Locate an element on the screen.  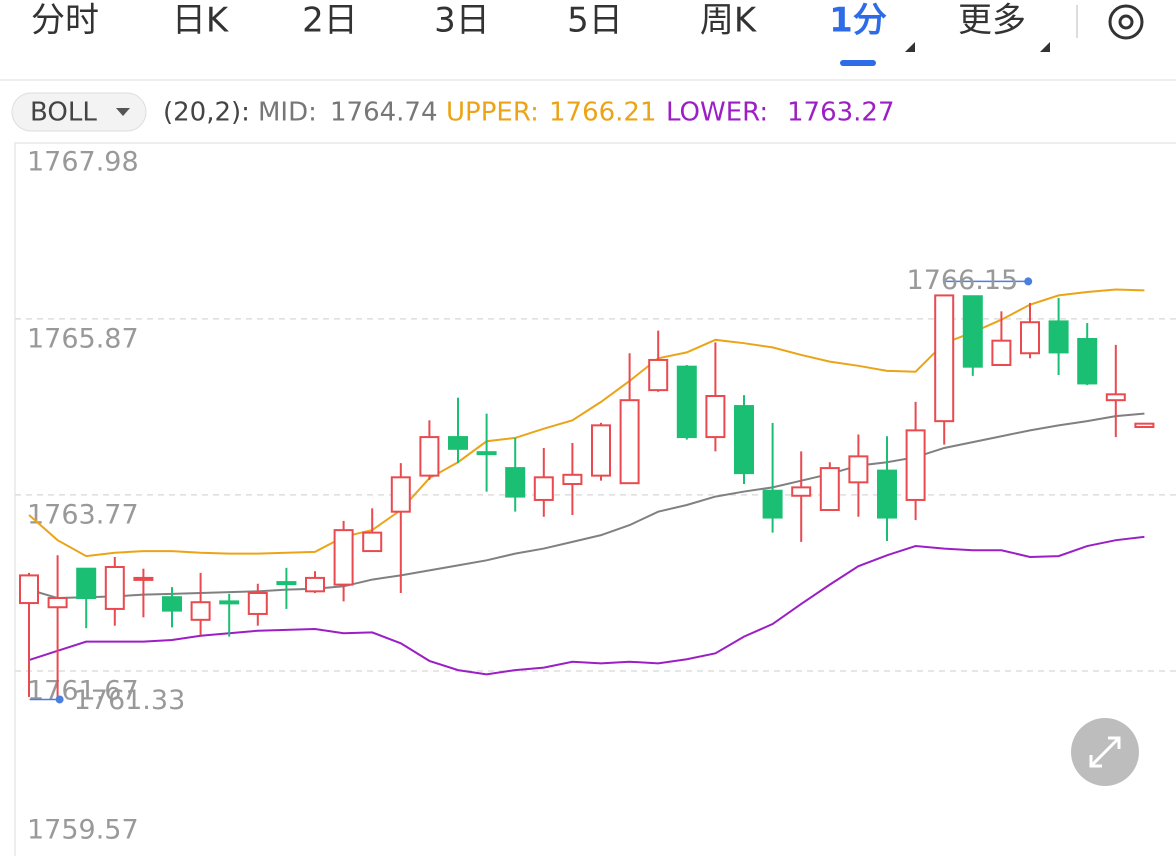
y-tick-label: 1759.57 is located at coordinates (83, 830).